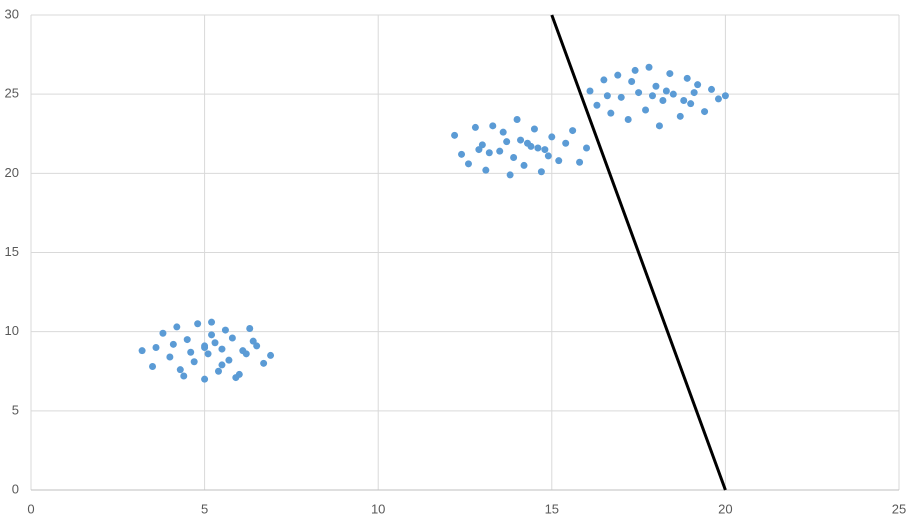  I want to click on x-tick-label: 20, so click(725, 508).